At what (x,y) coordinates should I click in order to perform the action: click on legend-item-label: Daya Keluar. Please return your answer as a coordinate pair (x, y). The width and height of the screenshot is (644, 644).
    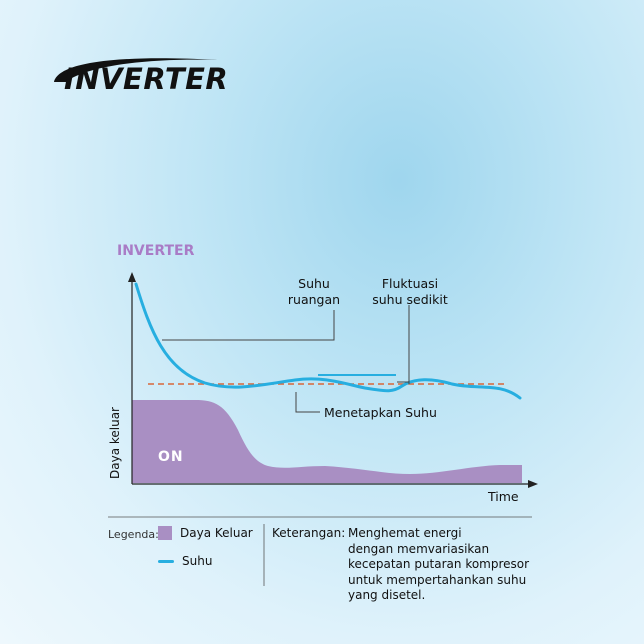
    Looking at the image, I should click on (216, 533).